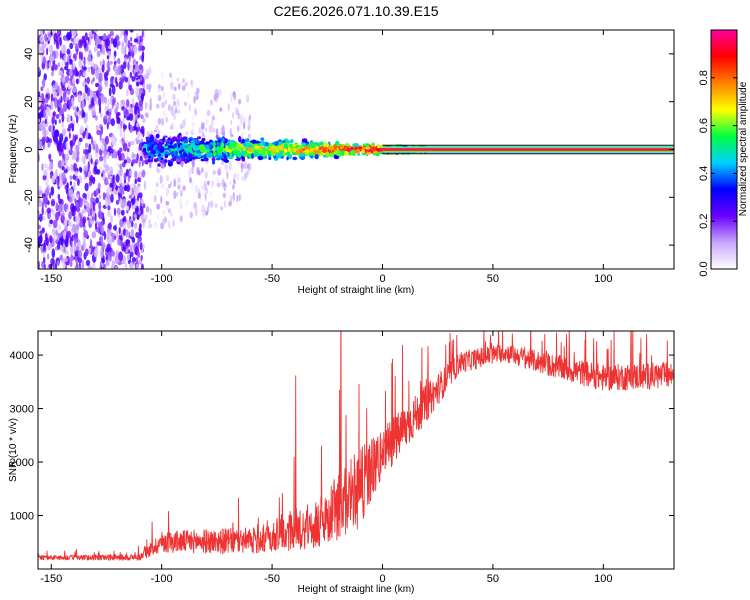  What do you see at coordinates (704, 77) in the screenshot?
I see `colorbar-tick-label: 0.8` at bounding box center [704, 77].